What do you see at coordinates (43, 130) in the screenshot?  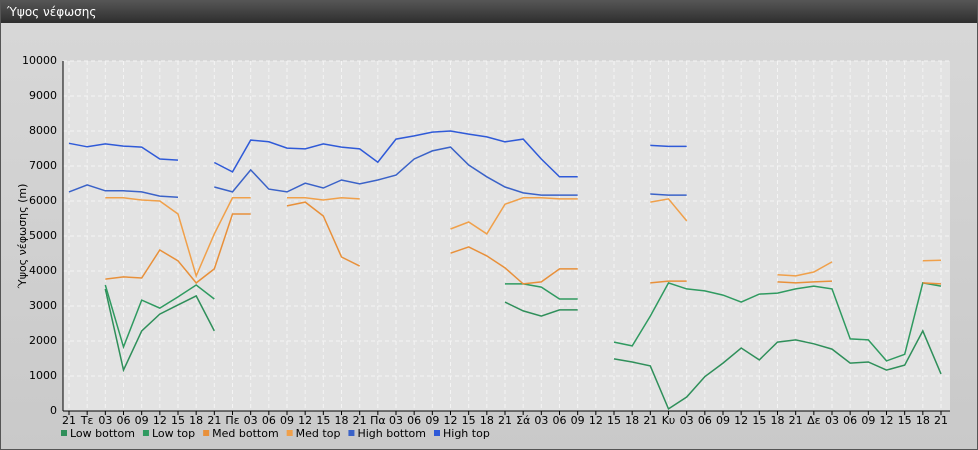 I see `y-tick-label: 8000` at bounding box center [43, 130].